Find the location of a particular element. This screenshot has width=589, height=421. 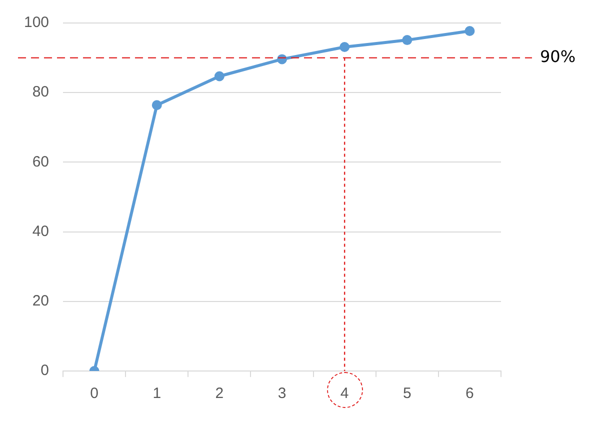

y-tick-label: 100 is located at coordinates (37, 23).